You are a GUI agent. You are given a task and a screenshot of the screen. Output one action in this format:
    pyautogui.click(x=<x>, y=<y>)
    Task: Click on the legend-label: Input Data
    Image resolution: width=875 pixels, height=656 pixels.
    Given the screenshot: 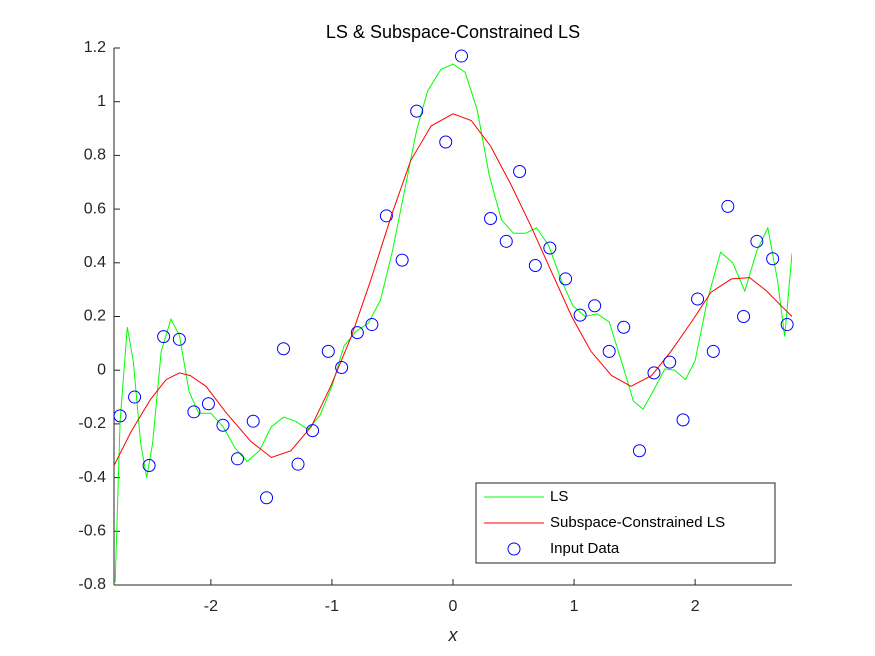 What is the action you would take?
    pyautogui.click(x=585, y=548)
    